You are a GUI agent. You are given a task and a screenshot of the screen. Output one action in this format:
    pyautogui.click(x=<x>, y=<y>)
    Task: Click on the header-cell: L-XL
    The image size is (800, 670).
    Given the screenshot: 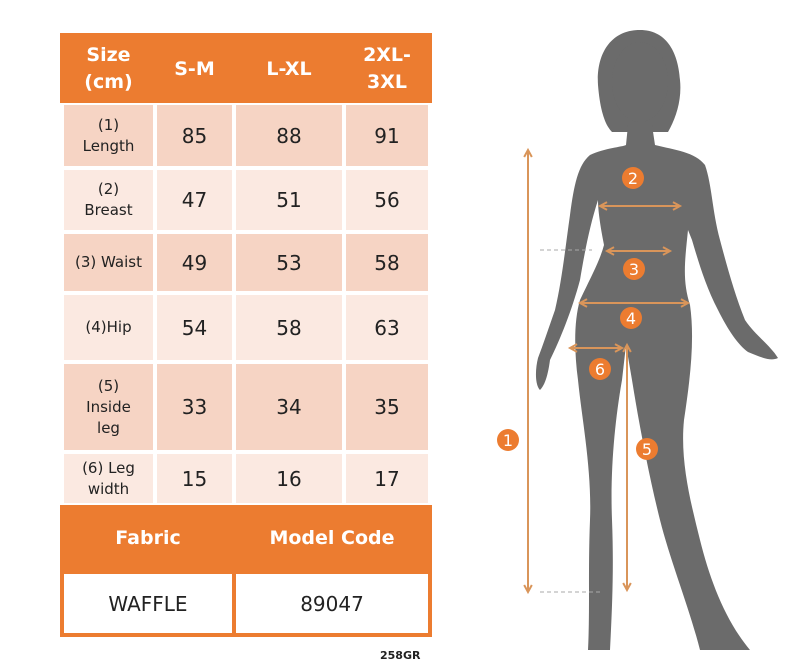 What is the action you would take?
    pyautogui.click(x=289, y=69)
    